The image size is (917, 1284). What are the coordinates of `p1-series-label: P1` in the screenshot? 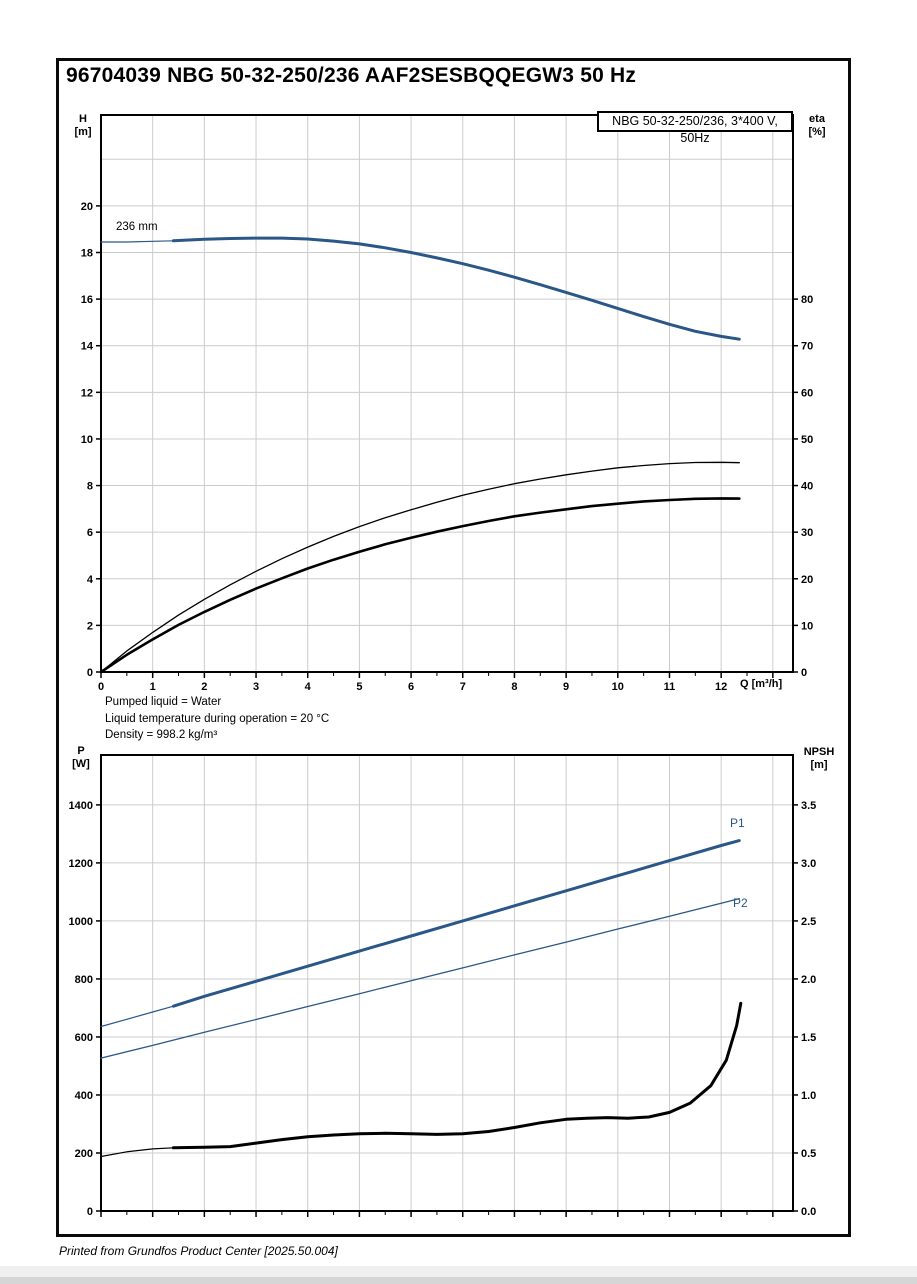 It's located at (737, 823).